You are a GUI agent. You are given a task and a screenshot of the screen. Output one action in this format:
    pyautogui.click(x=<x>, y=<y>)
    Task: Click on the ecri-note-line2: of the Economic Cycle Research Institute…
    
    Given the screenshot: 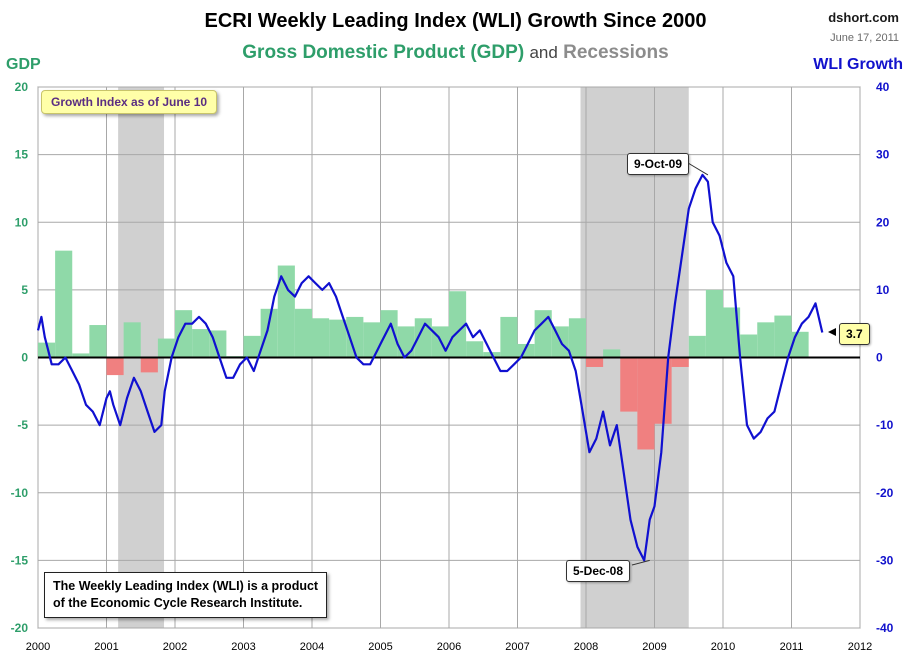 What is the action you would take?
    pyautogui.click(x=178, y=603)
    